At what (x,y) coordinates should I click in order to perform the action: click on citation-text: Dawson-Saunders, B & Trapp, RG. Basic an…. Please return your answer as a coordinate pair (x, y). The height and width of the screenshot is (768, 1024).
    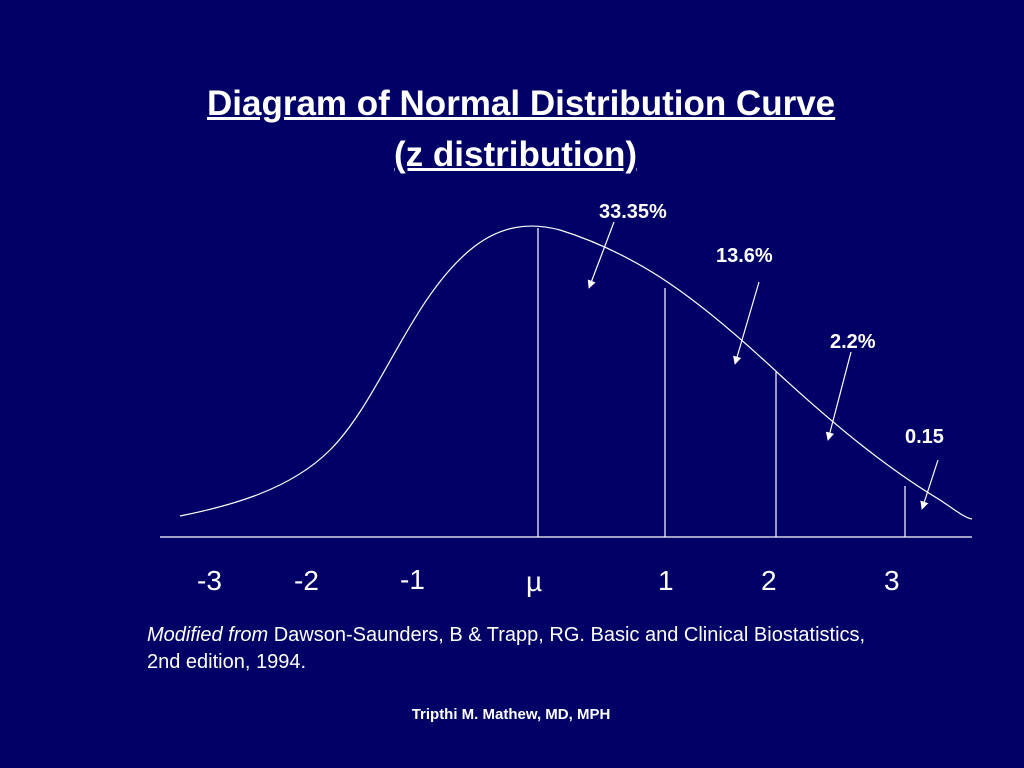
    Looking at the image, I should click on (506, 648).